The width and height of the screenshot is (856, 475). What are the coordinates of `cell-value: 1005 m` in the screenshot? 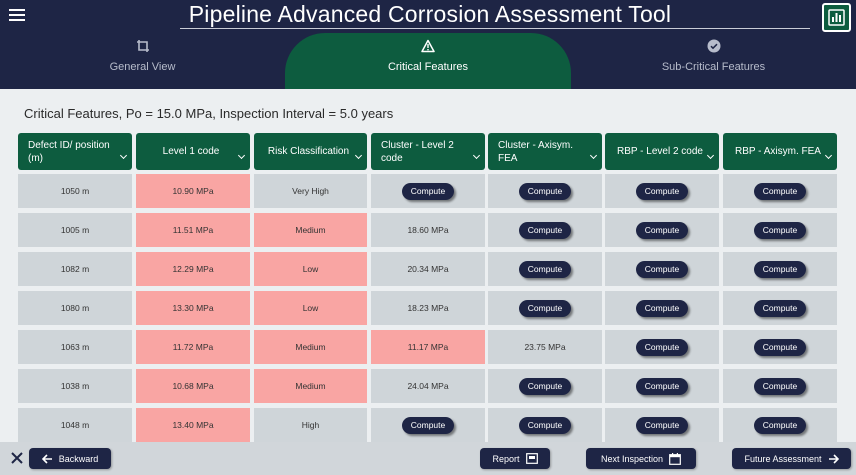 It's located at (75, 230).